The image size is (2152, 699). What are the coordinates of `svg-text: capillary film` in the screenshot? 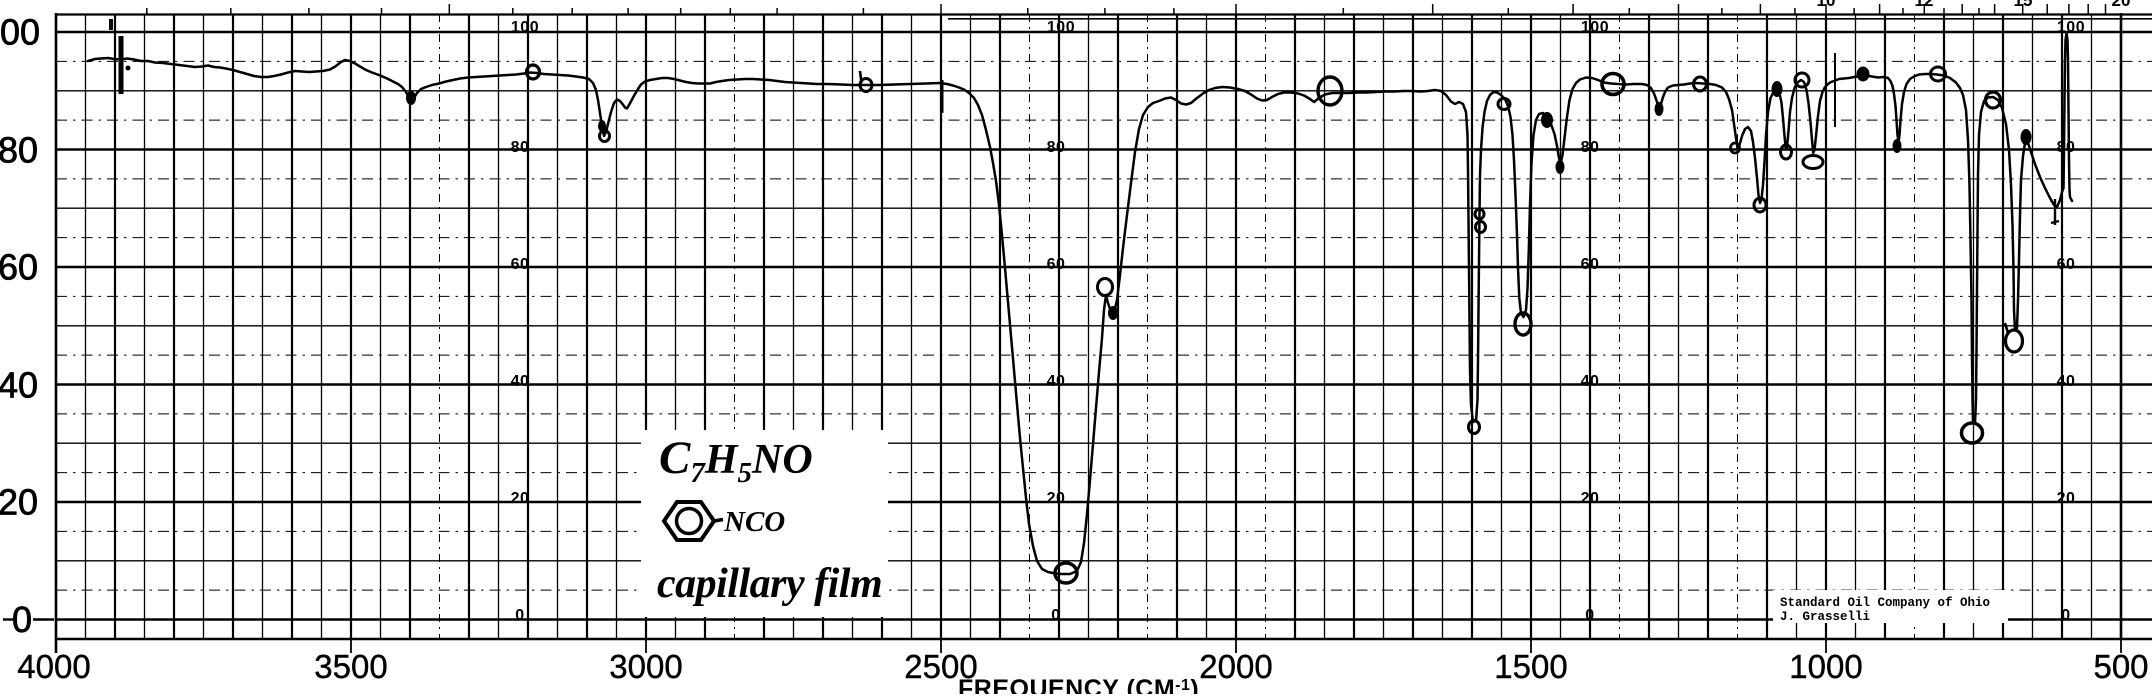 It's located at (769, 584).